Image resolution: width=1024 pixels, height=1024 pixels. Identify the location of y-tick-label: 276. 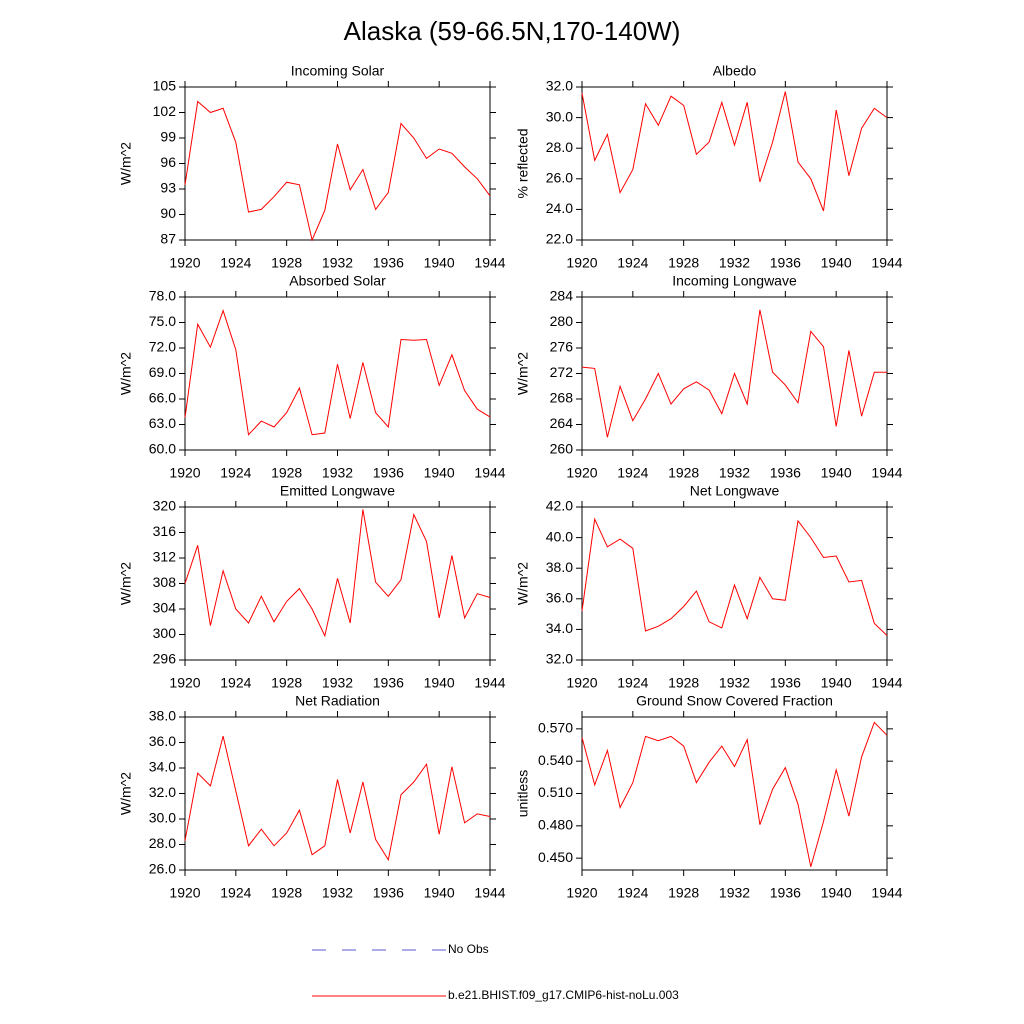
(562, 347).